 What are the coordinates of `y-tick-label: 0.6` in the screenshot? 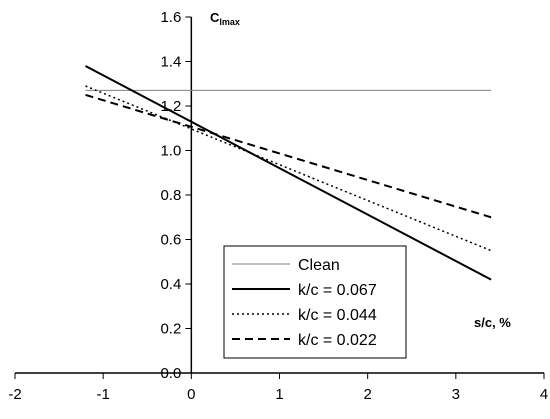 It's located at (170, 240).